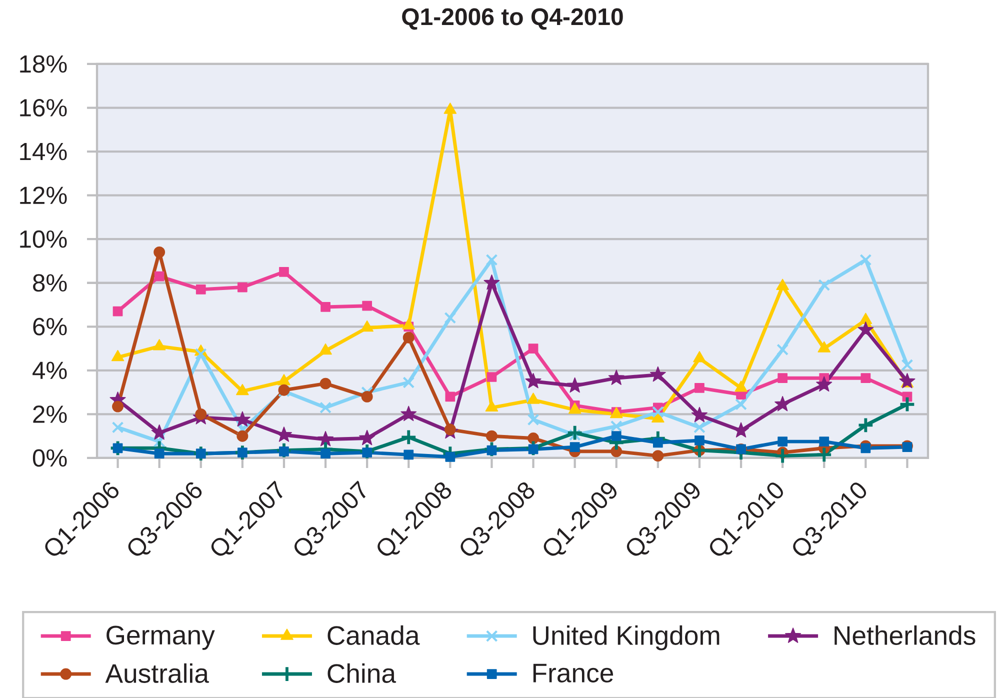  What do you see at coordinates (49, 371) in the screenshot?
I see `y-tick-label: 4%` at bounding box center [49, 371].